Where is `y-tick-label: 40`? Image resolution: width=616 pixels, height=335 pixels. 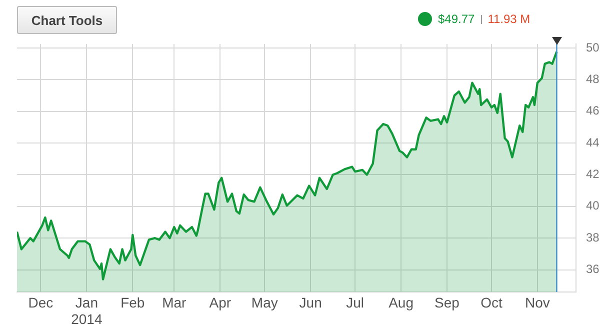
y-tick-label: 40 is located at coordinates (593, 205).